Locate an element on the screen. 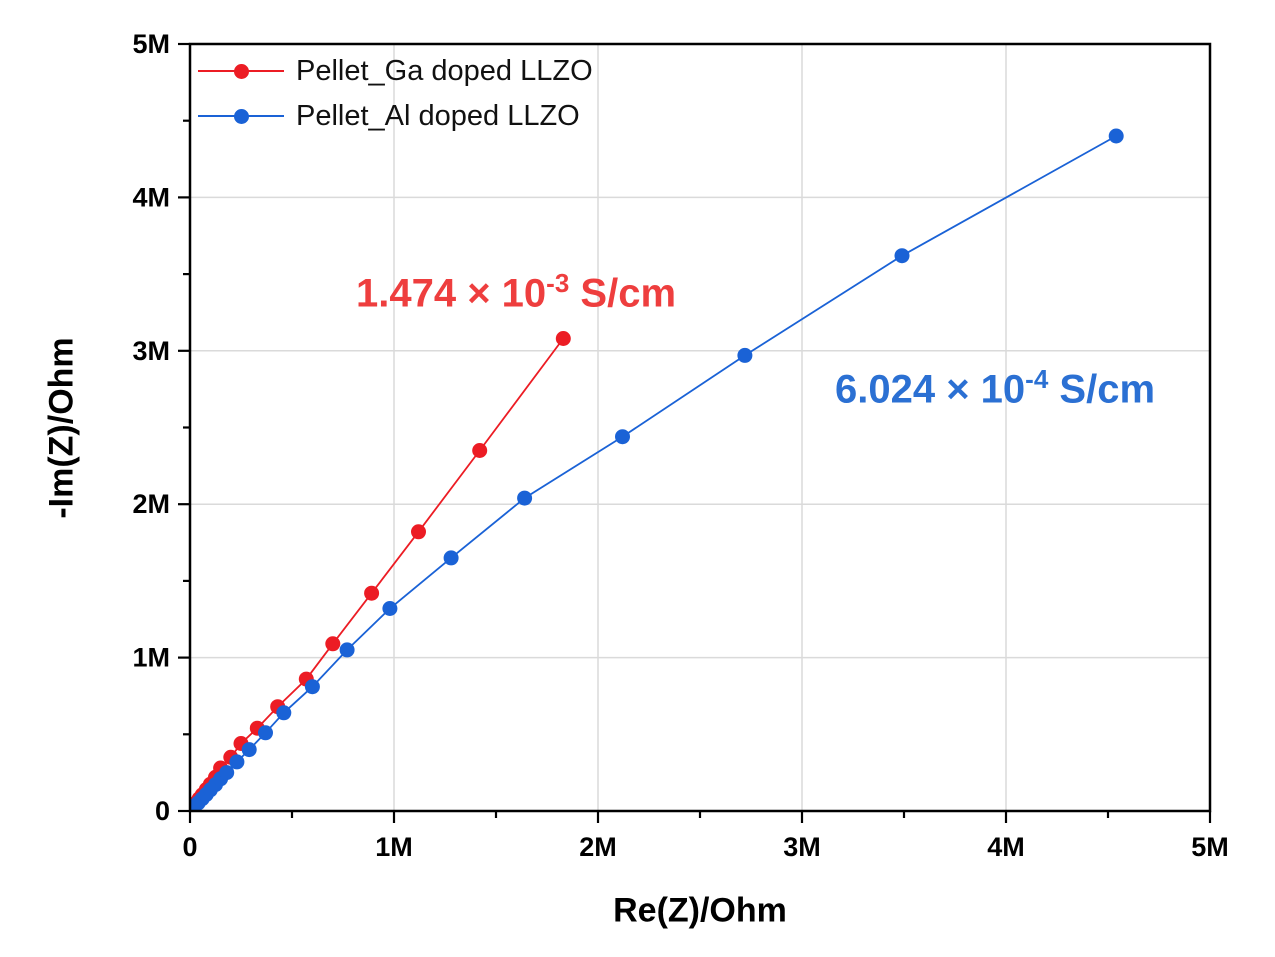 The height and width of the screenshot is (957, 1275). legend-dot-blue-icon is located at coordinates (241, 116).